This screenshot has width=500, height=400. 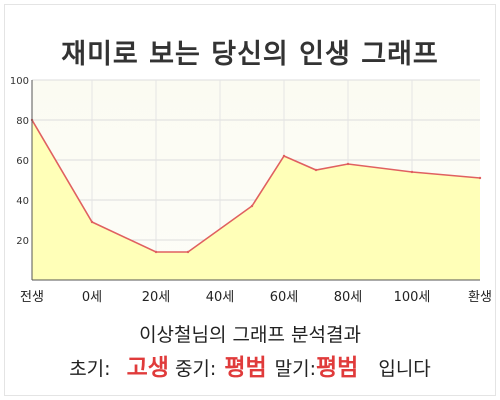 What do you see at coordinates (22, 121) in the screenshot?
I see `y-tick-label: 80` at bounding box center [22, 121].